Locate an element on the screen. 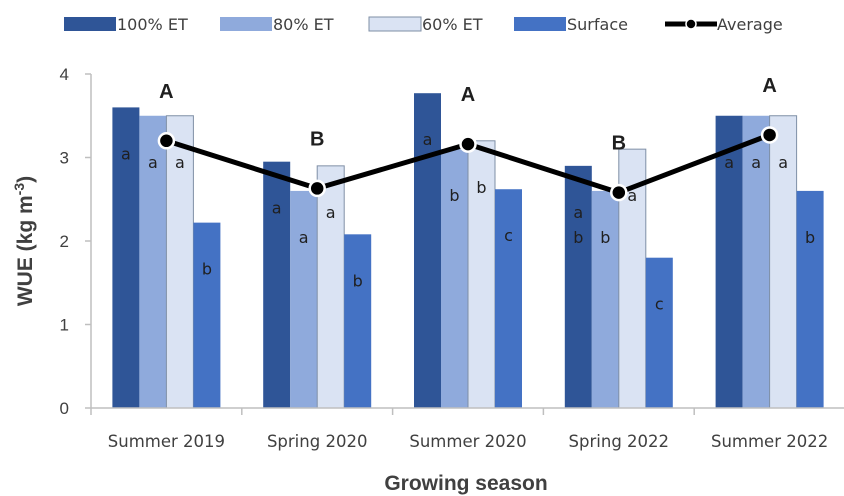  y-tick-label: 3 is located at coordinates (64, 158).